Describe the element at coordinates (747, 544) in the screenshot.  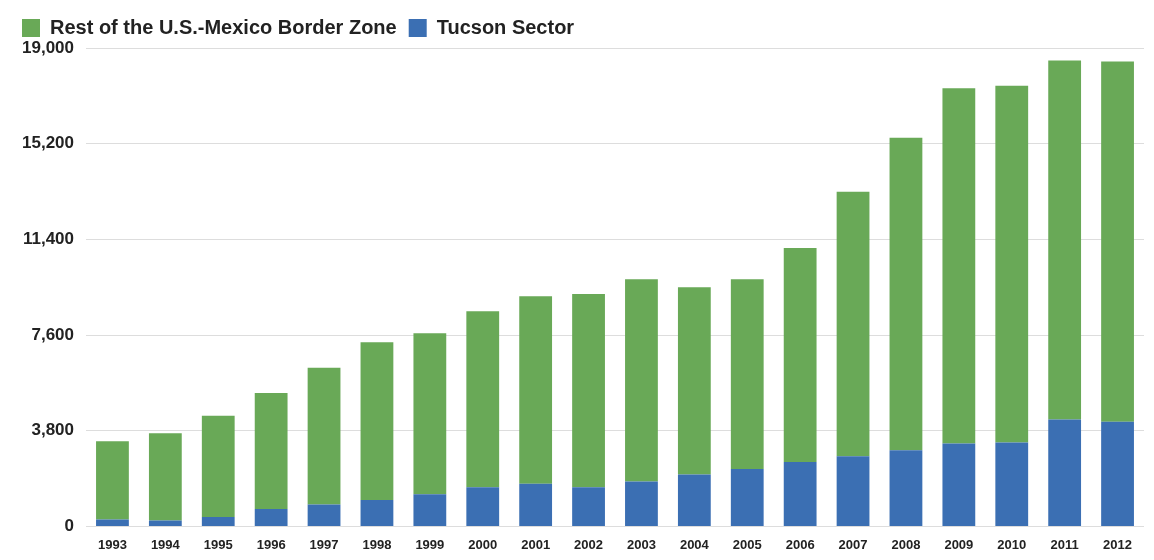
I see `x-tick-label: 2005` at that location.